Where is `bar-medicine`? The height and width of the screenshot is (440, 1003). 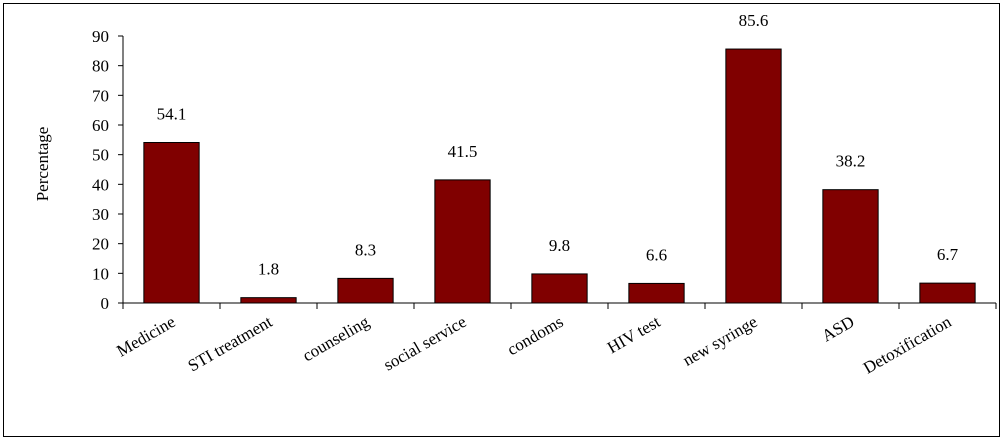
bar-medicine is located at coordinates (171, 223).